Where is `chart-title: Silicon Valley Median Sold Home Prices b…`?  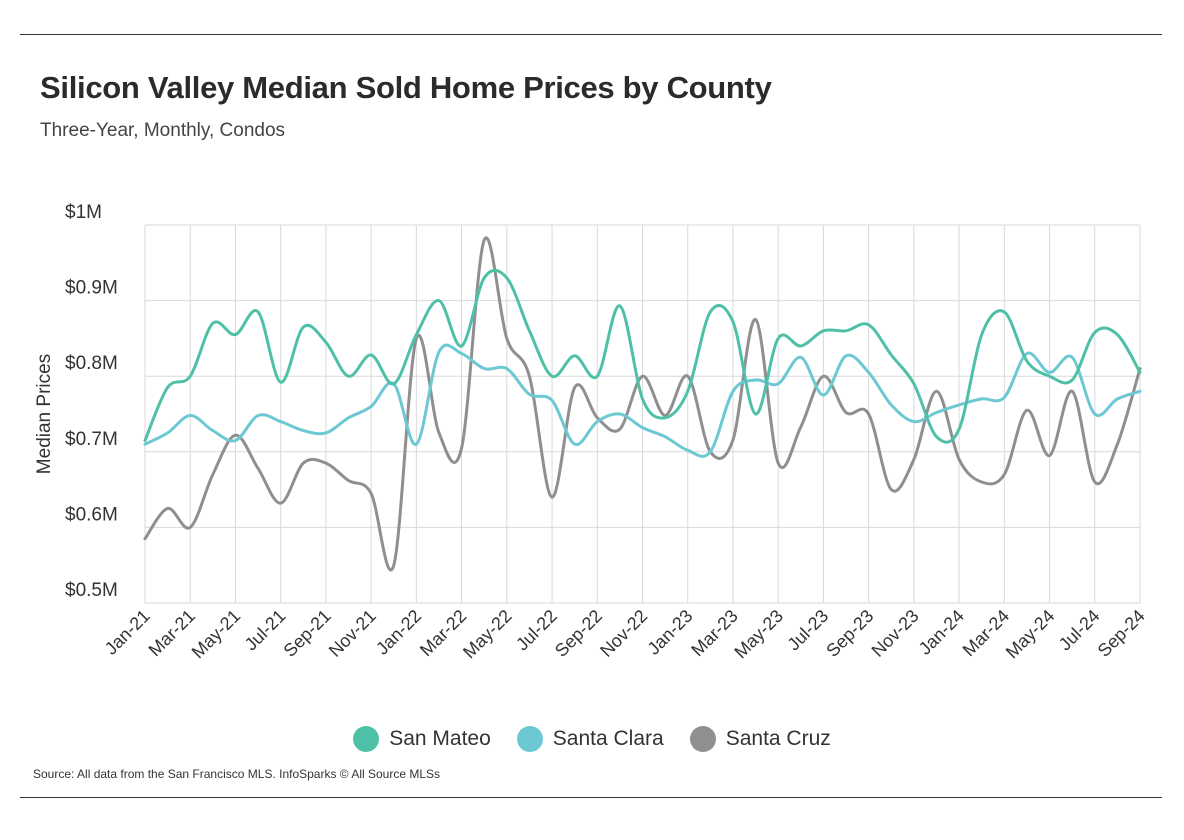
chart-title: Silicon Valley Median Sold Home Prices b… is located at coordinates (406, 87).